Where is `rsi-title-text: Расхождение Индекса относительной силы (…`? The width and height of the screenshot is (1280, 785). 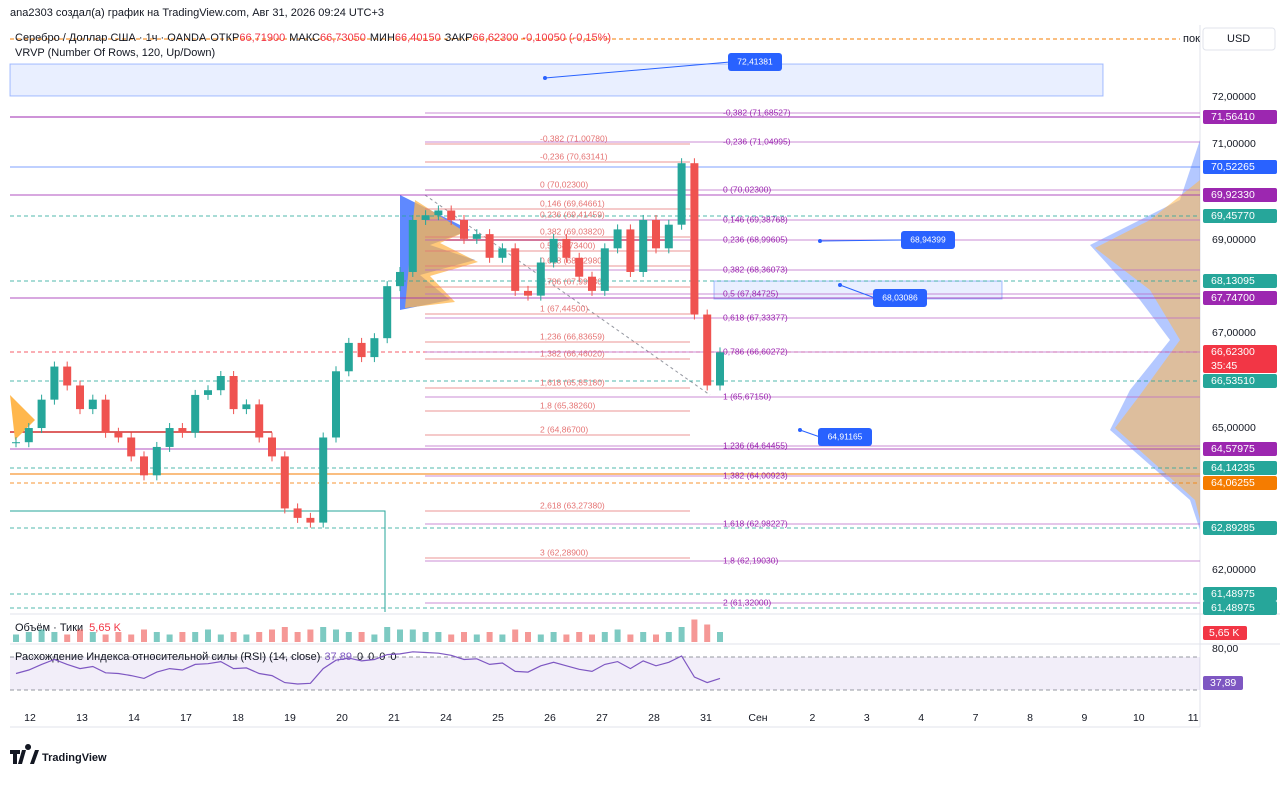 rsi-title-text: Расхождение Индекса относительной силы (… is located at coordinates (167, 657).